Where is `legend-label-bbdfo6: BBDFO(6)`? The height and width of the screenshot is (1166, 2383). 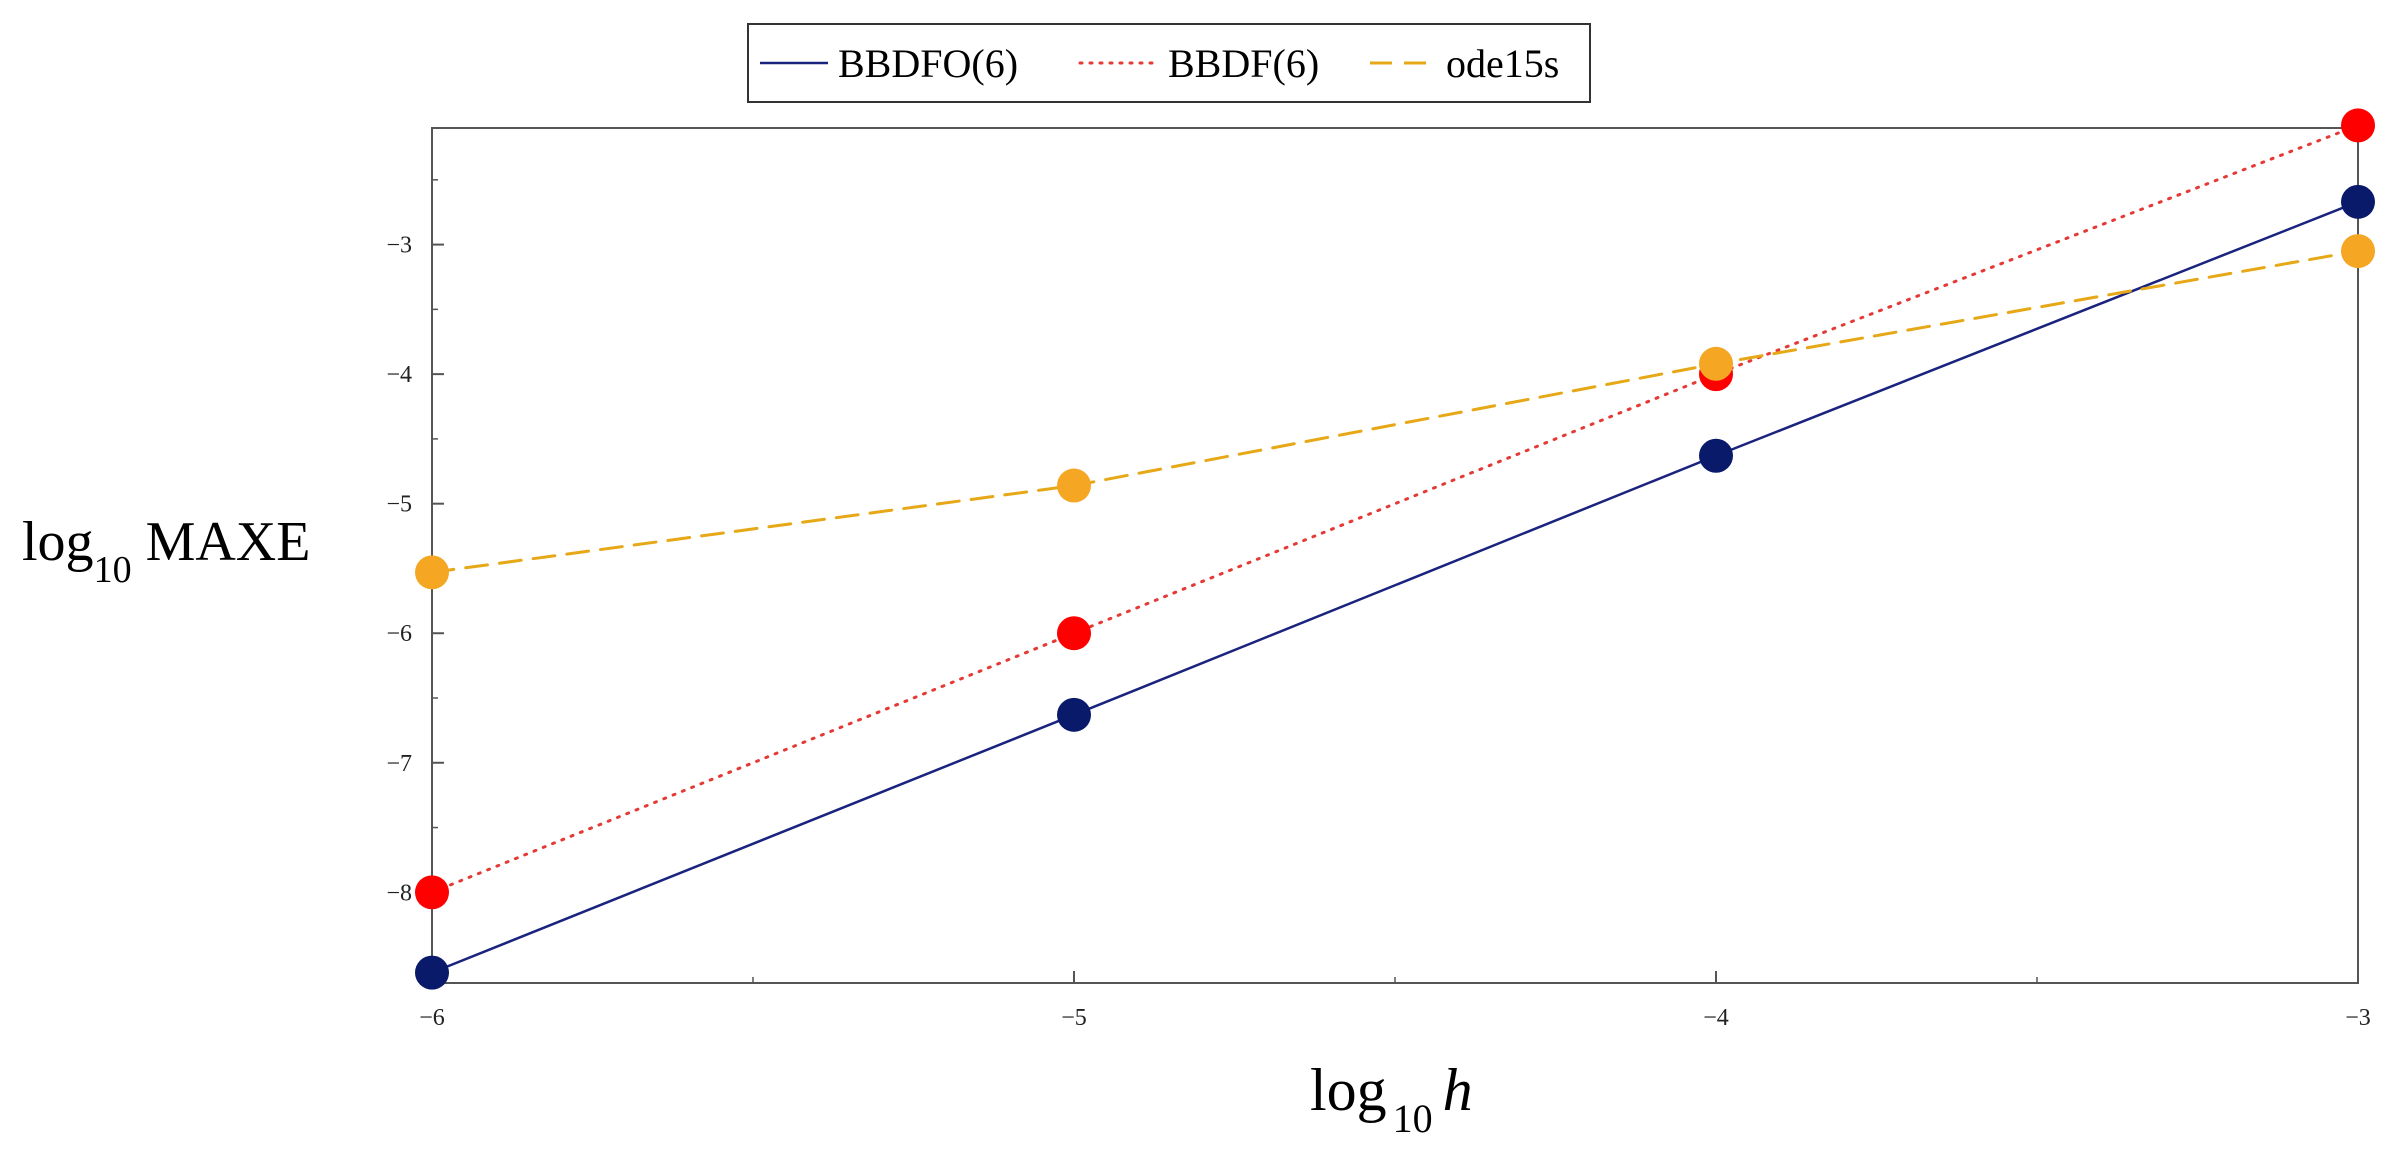 legend-label-bbdfo6: BBDFO(6) is located at coordinates (928, 63).